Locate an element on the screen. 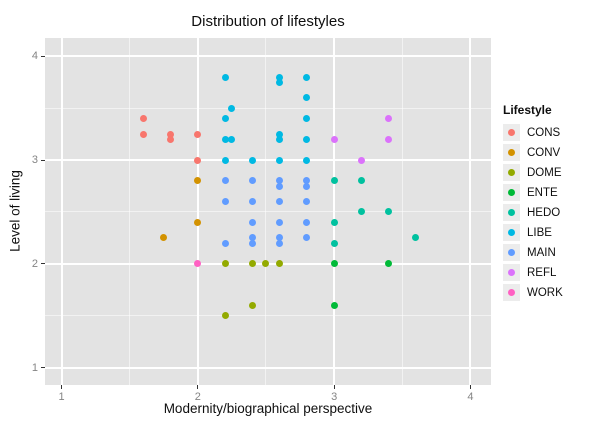 The height and width of the screenshot is (429, 600). legend-label: ENTE is located at coordinates (542, 192).